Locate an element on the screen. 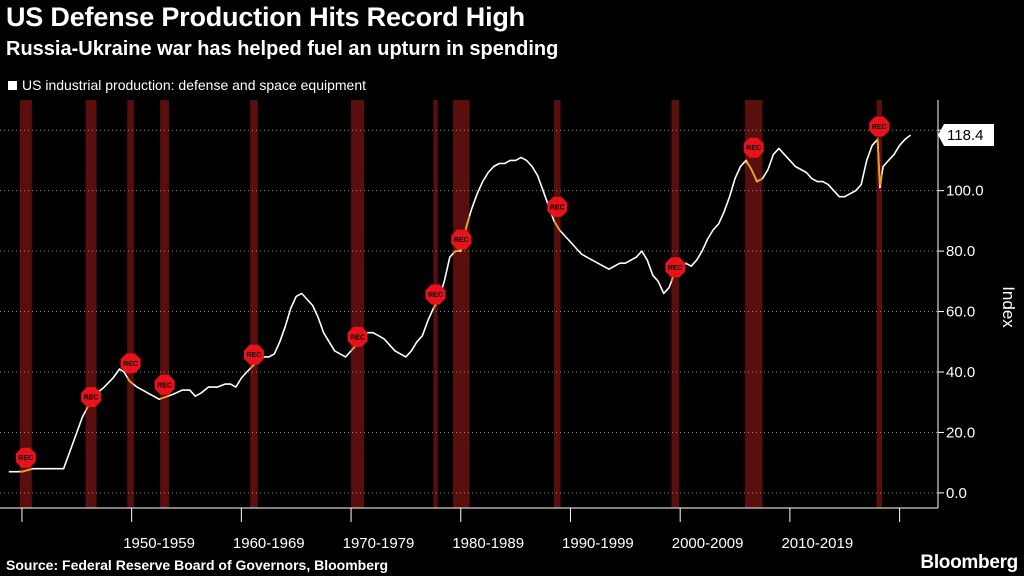 The height and width of the screenshot is (576, 1024). rec-marker-3: REC is located at coordinates (164, 384).